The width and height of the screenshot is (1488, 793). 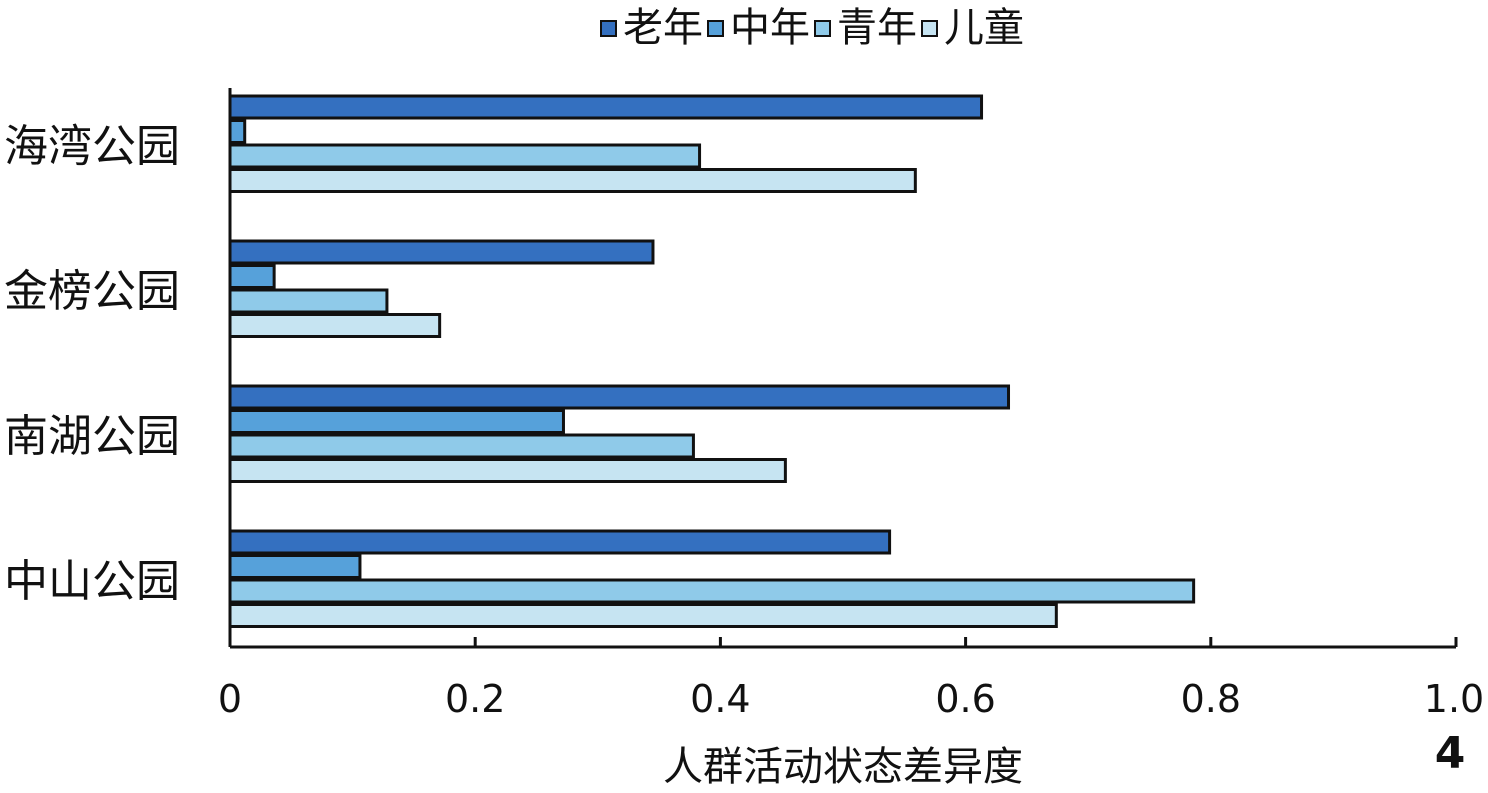 I want to click on x-axis-title: 人群活动状态差异度, so click(x=843, y=767).